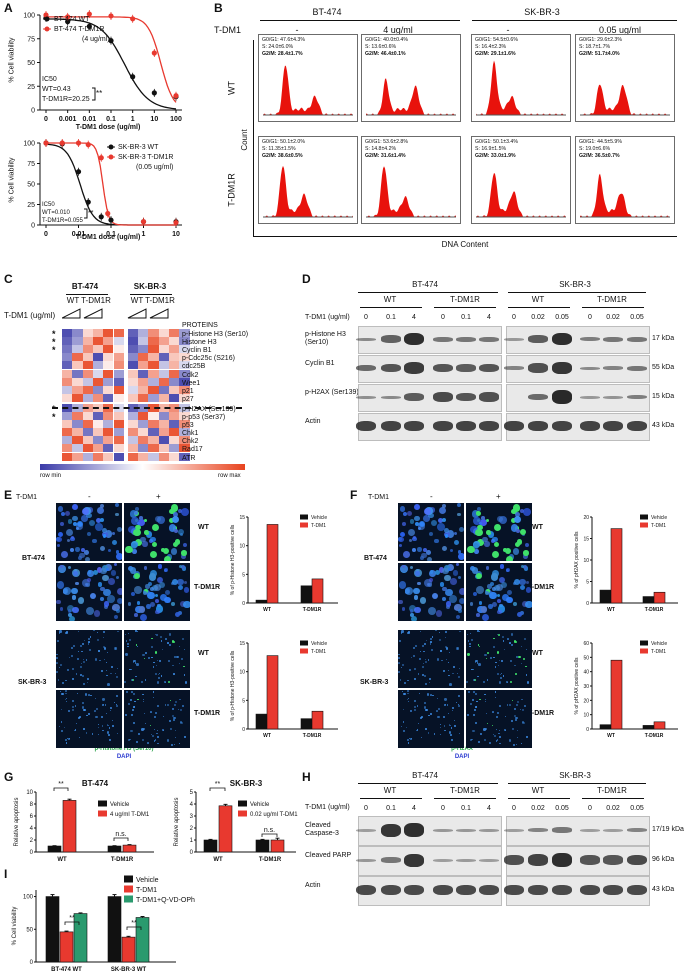  I want to click on panel-label-e: E, so click(8, 495).